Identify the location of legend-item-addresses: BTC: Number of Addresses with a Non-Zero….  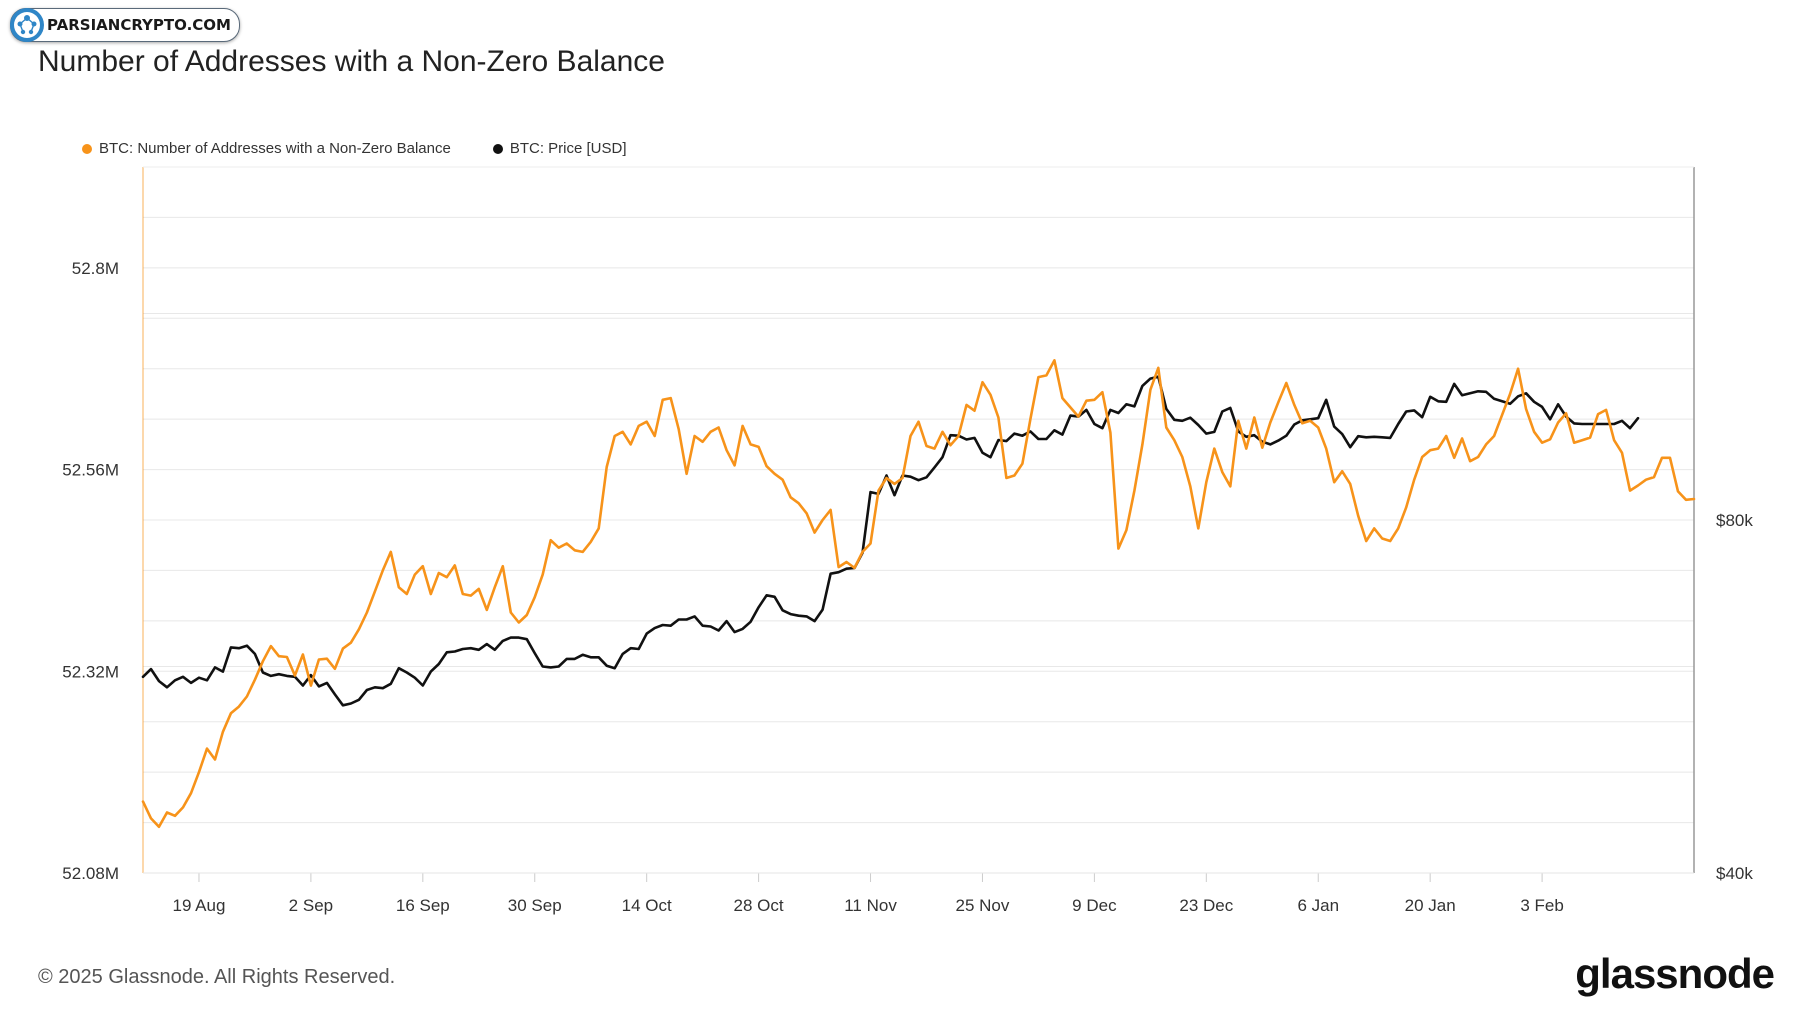
(266, 148).